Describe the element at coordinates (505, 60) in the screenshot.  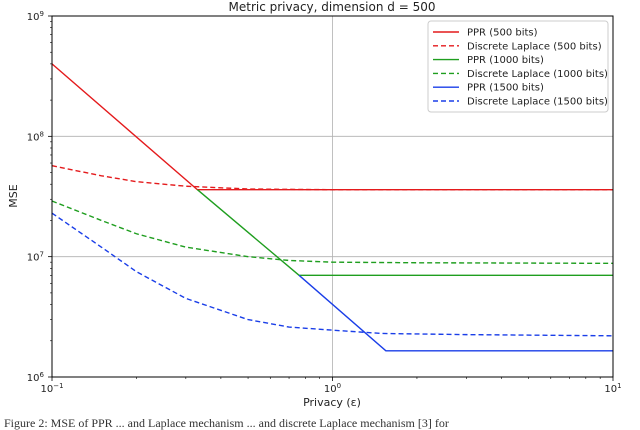
I see `legend-label-3: PPR (1000 bits)` at that location.